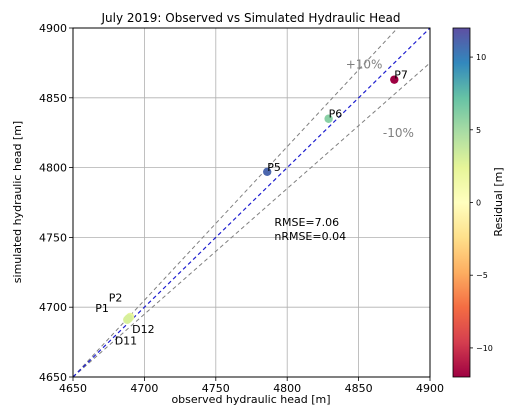 Image resolution: width=512 pixels, height=412 pixels. I want to click on x-tick-label: 4850, so click(359, 388).